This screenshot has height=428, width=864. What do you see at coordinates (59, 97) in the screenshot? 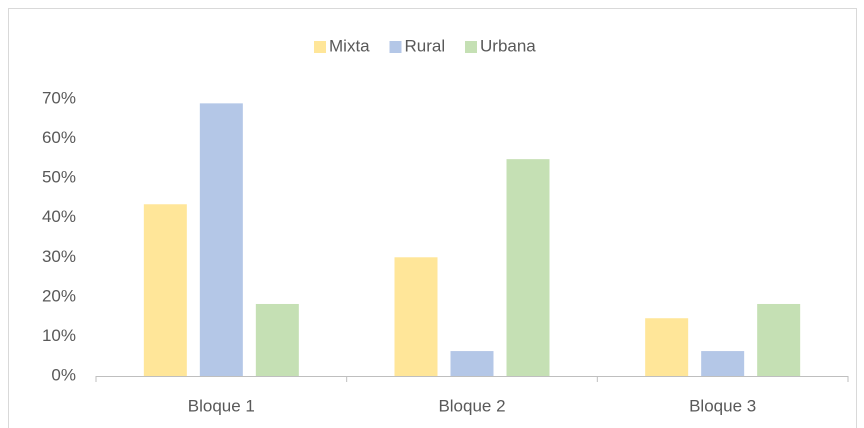
I see `y-tick-label: 70%` at bounding box center [59, 97].